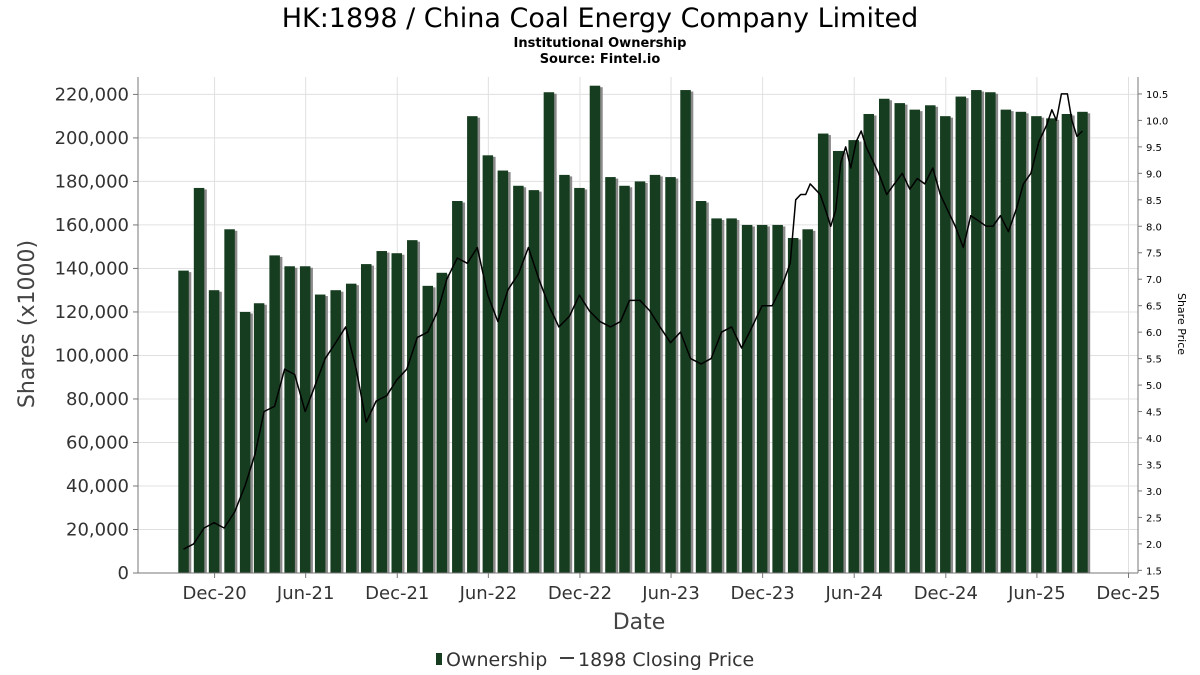 This screenshot has height=675, width=1200. What do you see at coordinates (488, 593) in the screenshot?
I see `x-tick-label: Jun-22` at bounding box center [488, 593].